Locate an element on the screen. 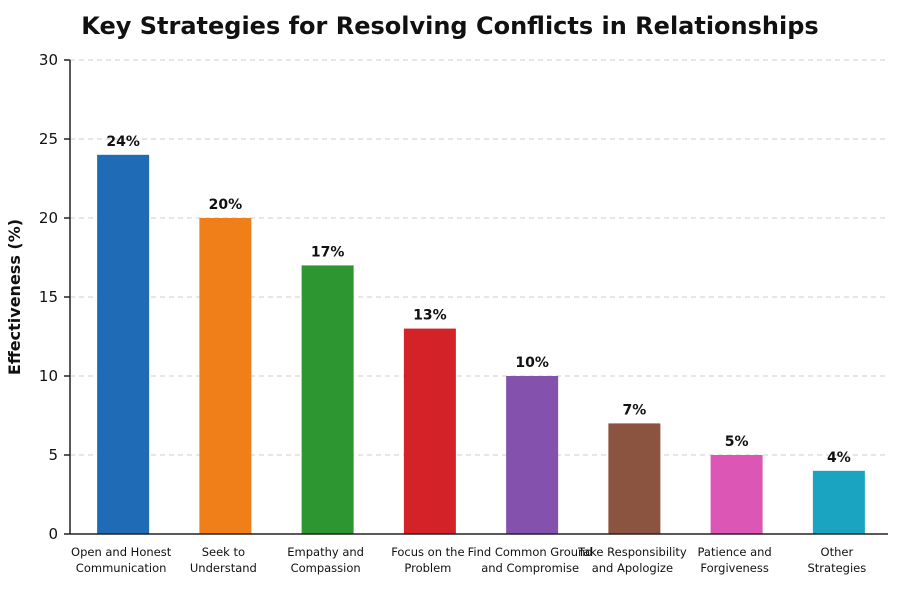 This screenshot has height=600, width=900. x-tick-label-line: Understand is located at coordinates (223, 568).